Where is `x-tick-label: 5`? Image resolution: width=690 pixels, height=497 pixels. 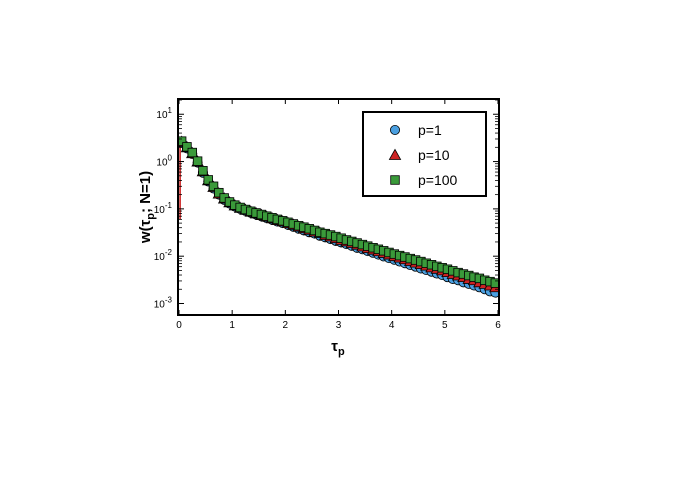 x-tick-label: 5 is located at coordinates (445, 325).